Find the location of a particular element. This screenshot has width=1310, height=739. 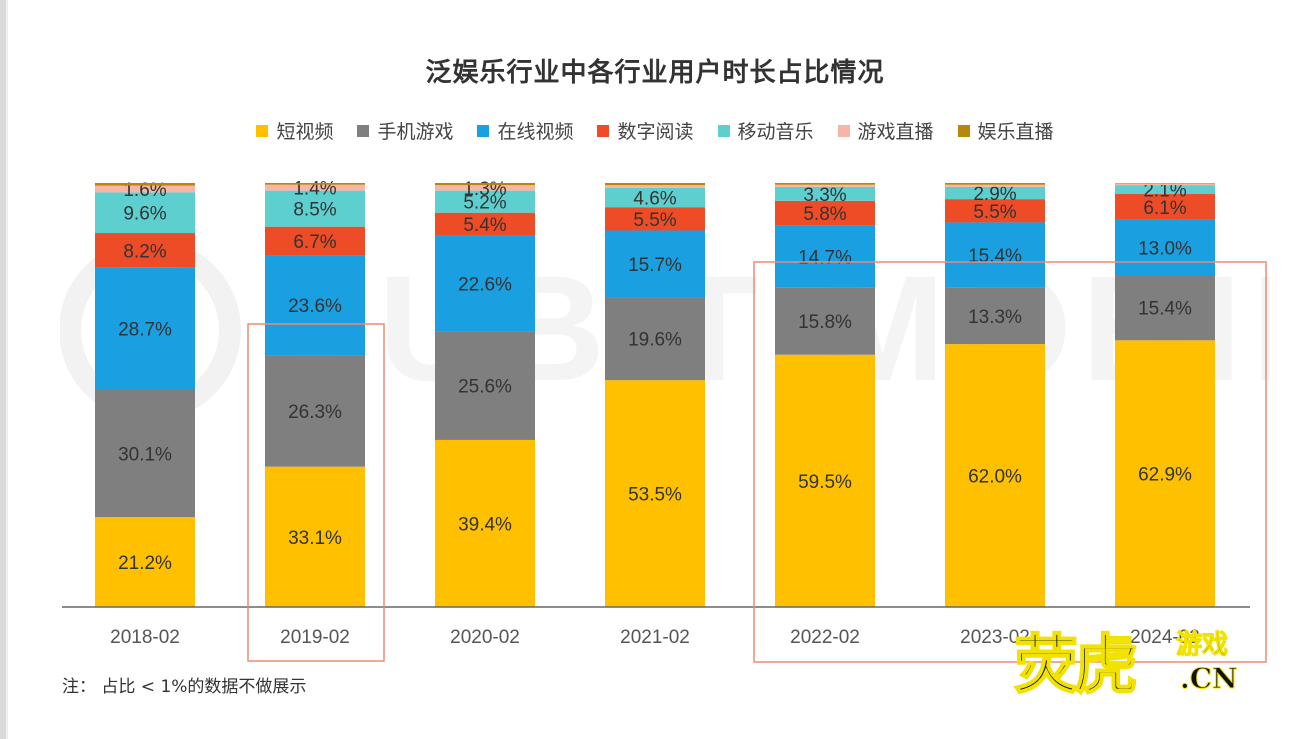

data-label: 15.8% is located at coordinates (825, 322).